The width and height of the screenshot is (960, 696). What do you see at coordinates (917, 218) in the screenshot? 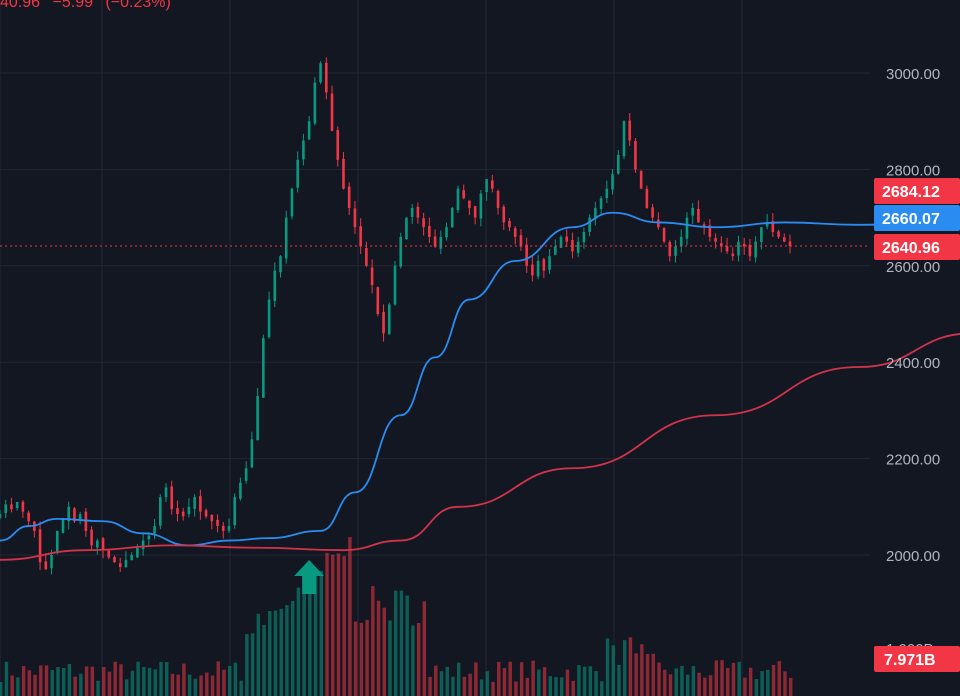
I see `price-label-box` at bounding box center [917, 218].